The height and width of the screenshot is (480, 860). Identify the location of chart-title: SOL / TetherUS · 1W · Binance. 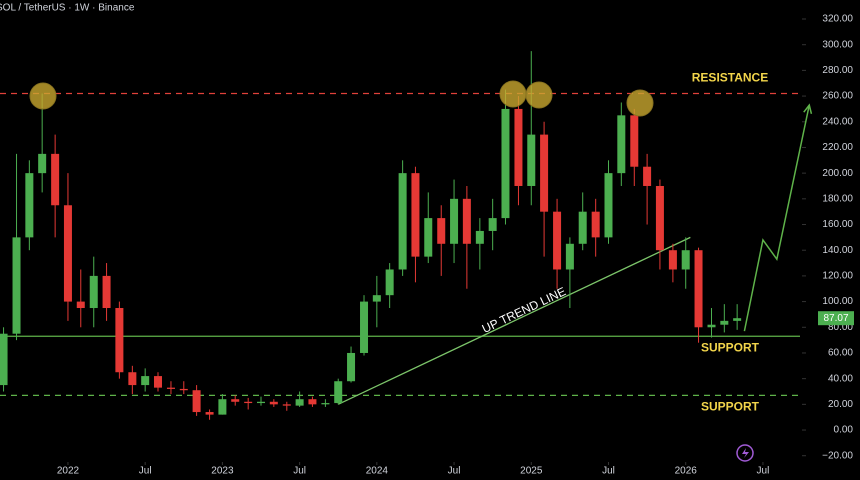
(67, 8).